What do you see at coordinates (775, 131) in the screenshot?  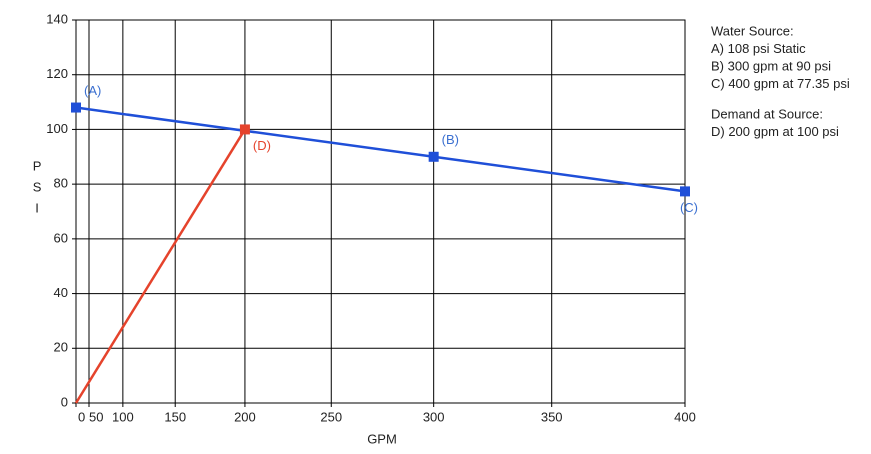 I see `note-text: D) 200 gpm at 100 psi` at bounding box center [775, 131].